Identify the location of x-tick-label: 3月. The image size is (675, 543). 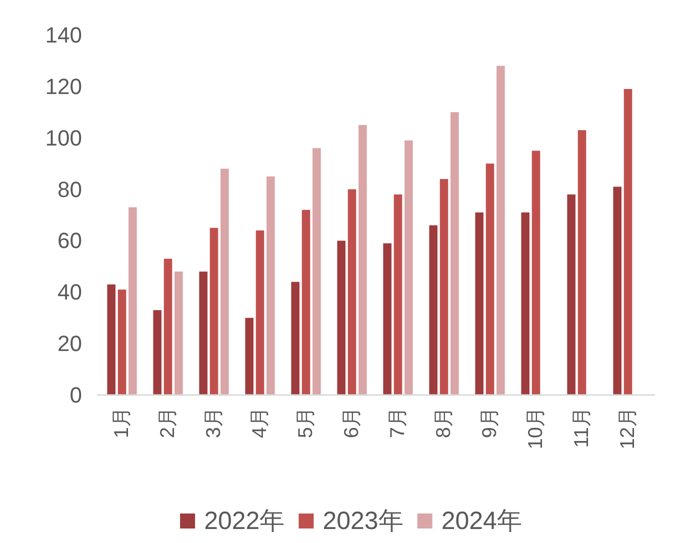
(214, 422).